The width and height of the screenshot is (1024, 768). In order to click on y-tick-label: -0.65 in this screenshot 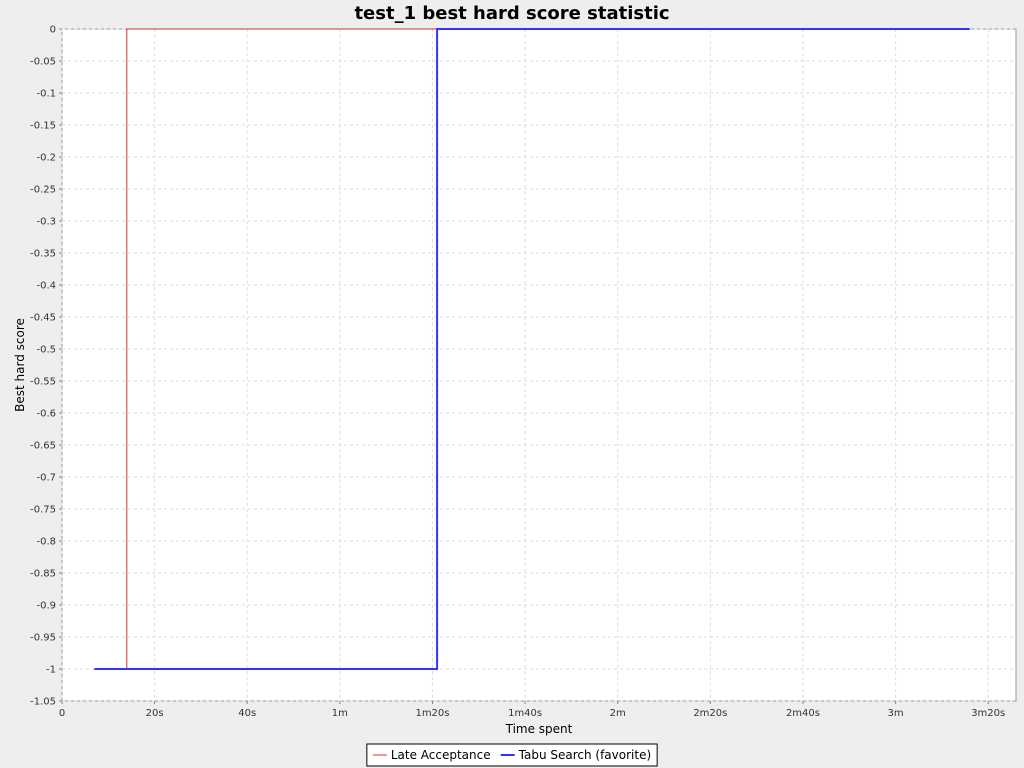, I will do `click(43, 446)`.